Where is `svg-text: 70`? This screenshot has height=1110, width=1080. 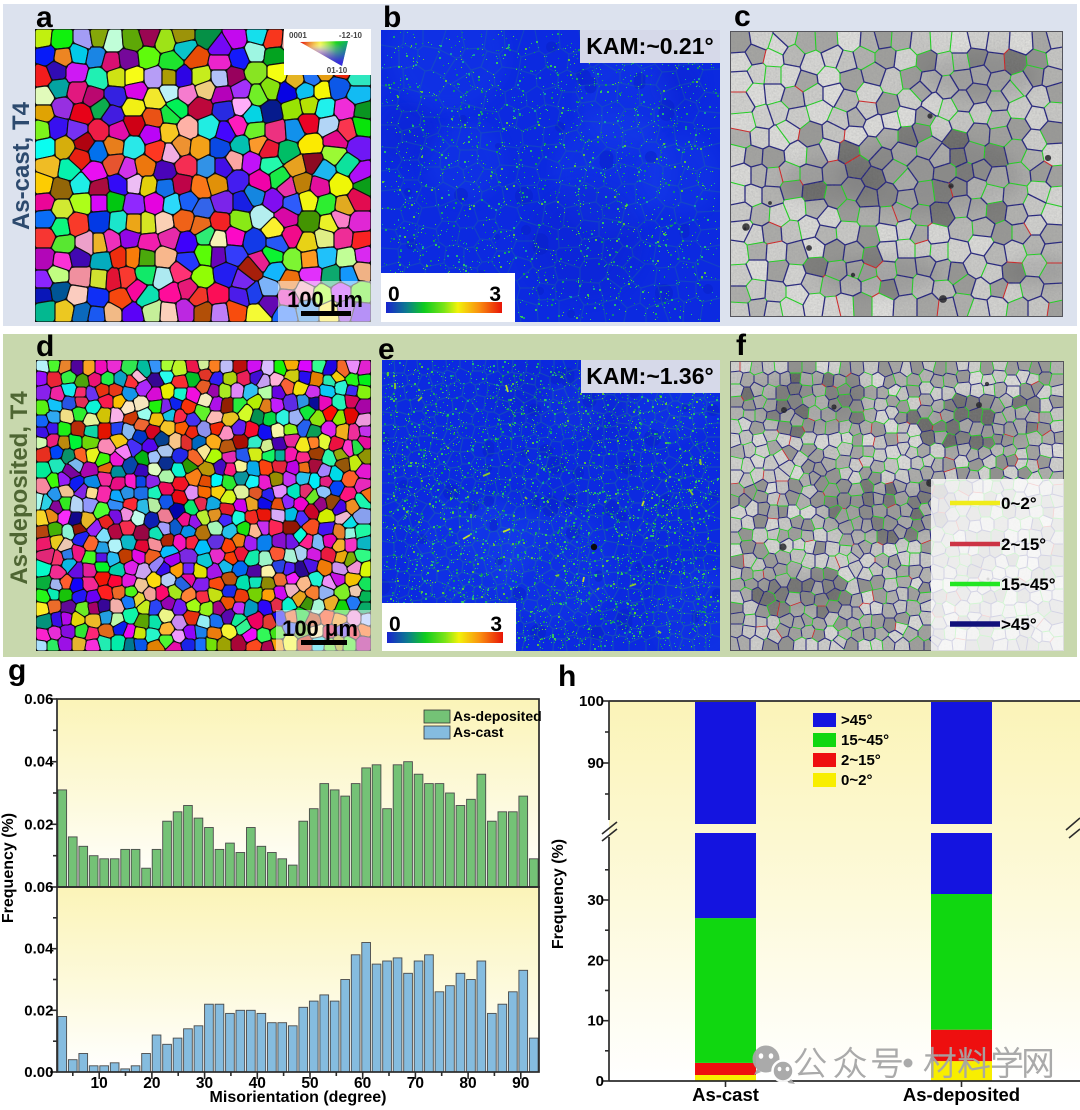 svg-text: 70 is located at coordinates (415, 1083).